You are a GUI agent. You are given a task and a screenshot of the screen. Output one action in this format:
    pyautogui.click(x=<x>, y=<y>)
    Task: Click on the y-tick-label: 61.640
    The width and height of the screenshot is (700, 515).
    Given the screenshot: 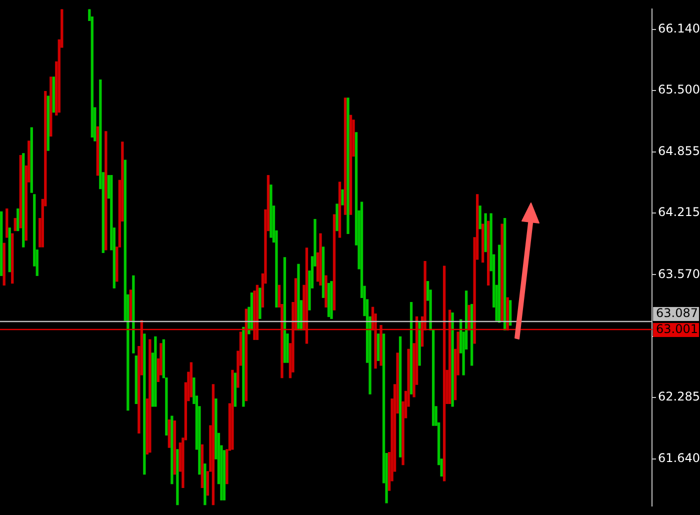 What is the action you would take?
    pyautogui.click(x=679, y=458)
    